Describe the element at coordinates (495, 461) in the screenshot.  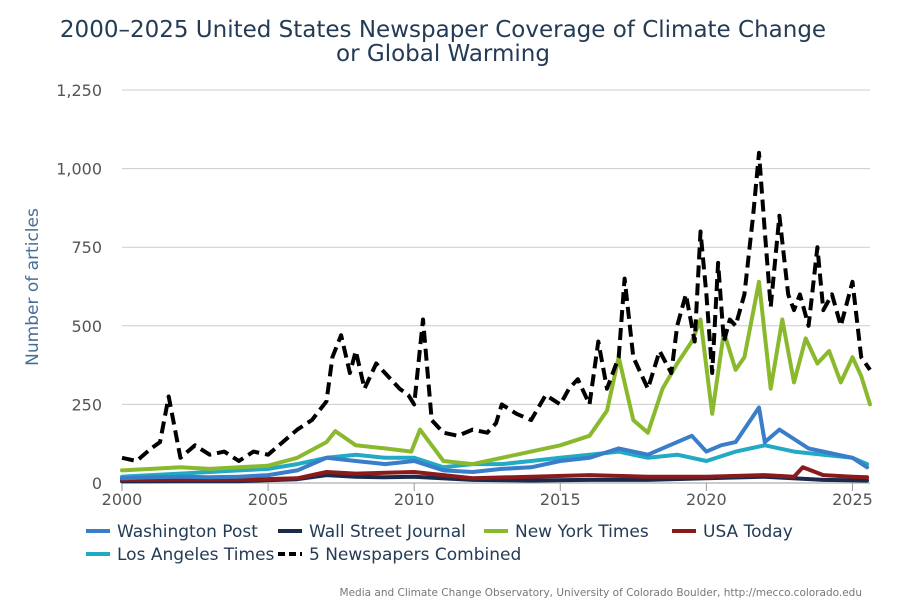
I see `series-line-los-angeles-times` at that location.